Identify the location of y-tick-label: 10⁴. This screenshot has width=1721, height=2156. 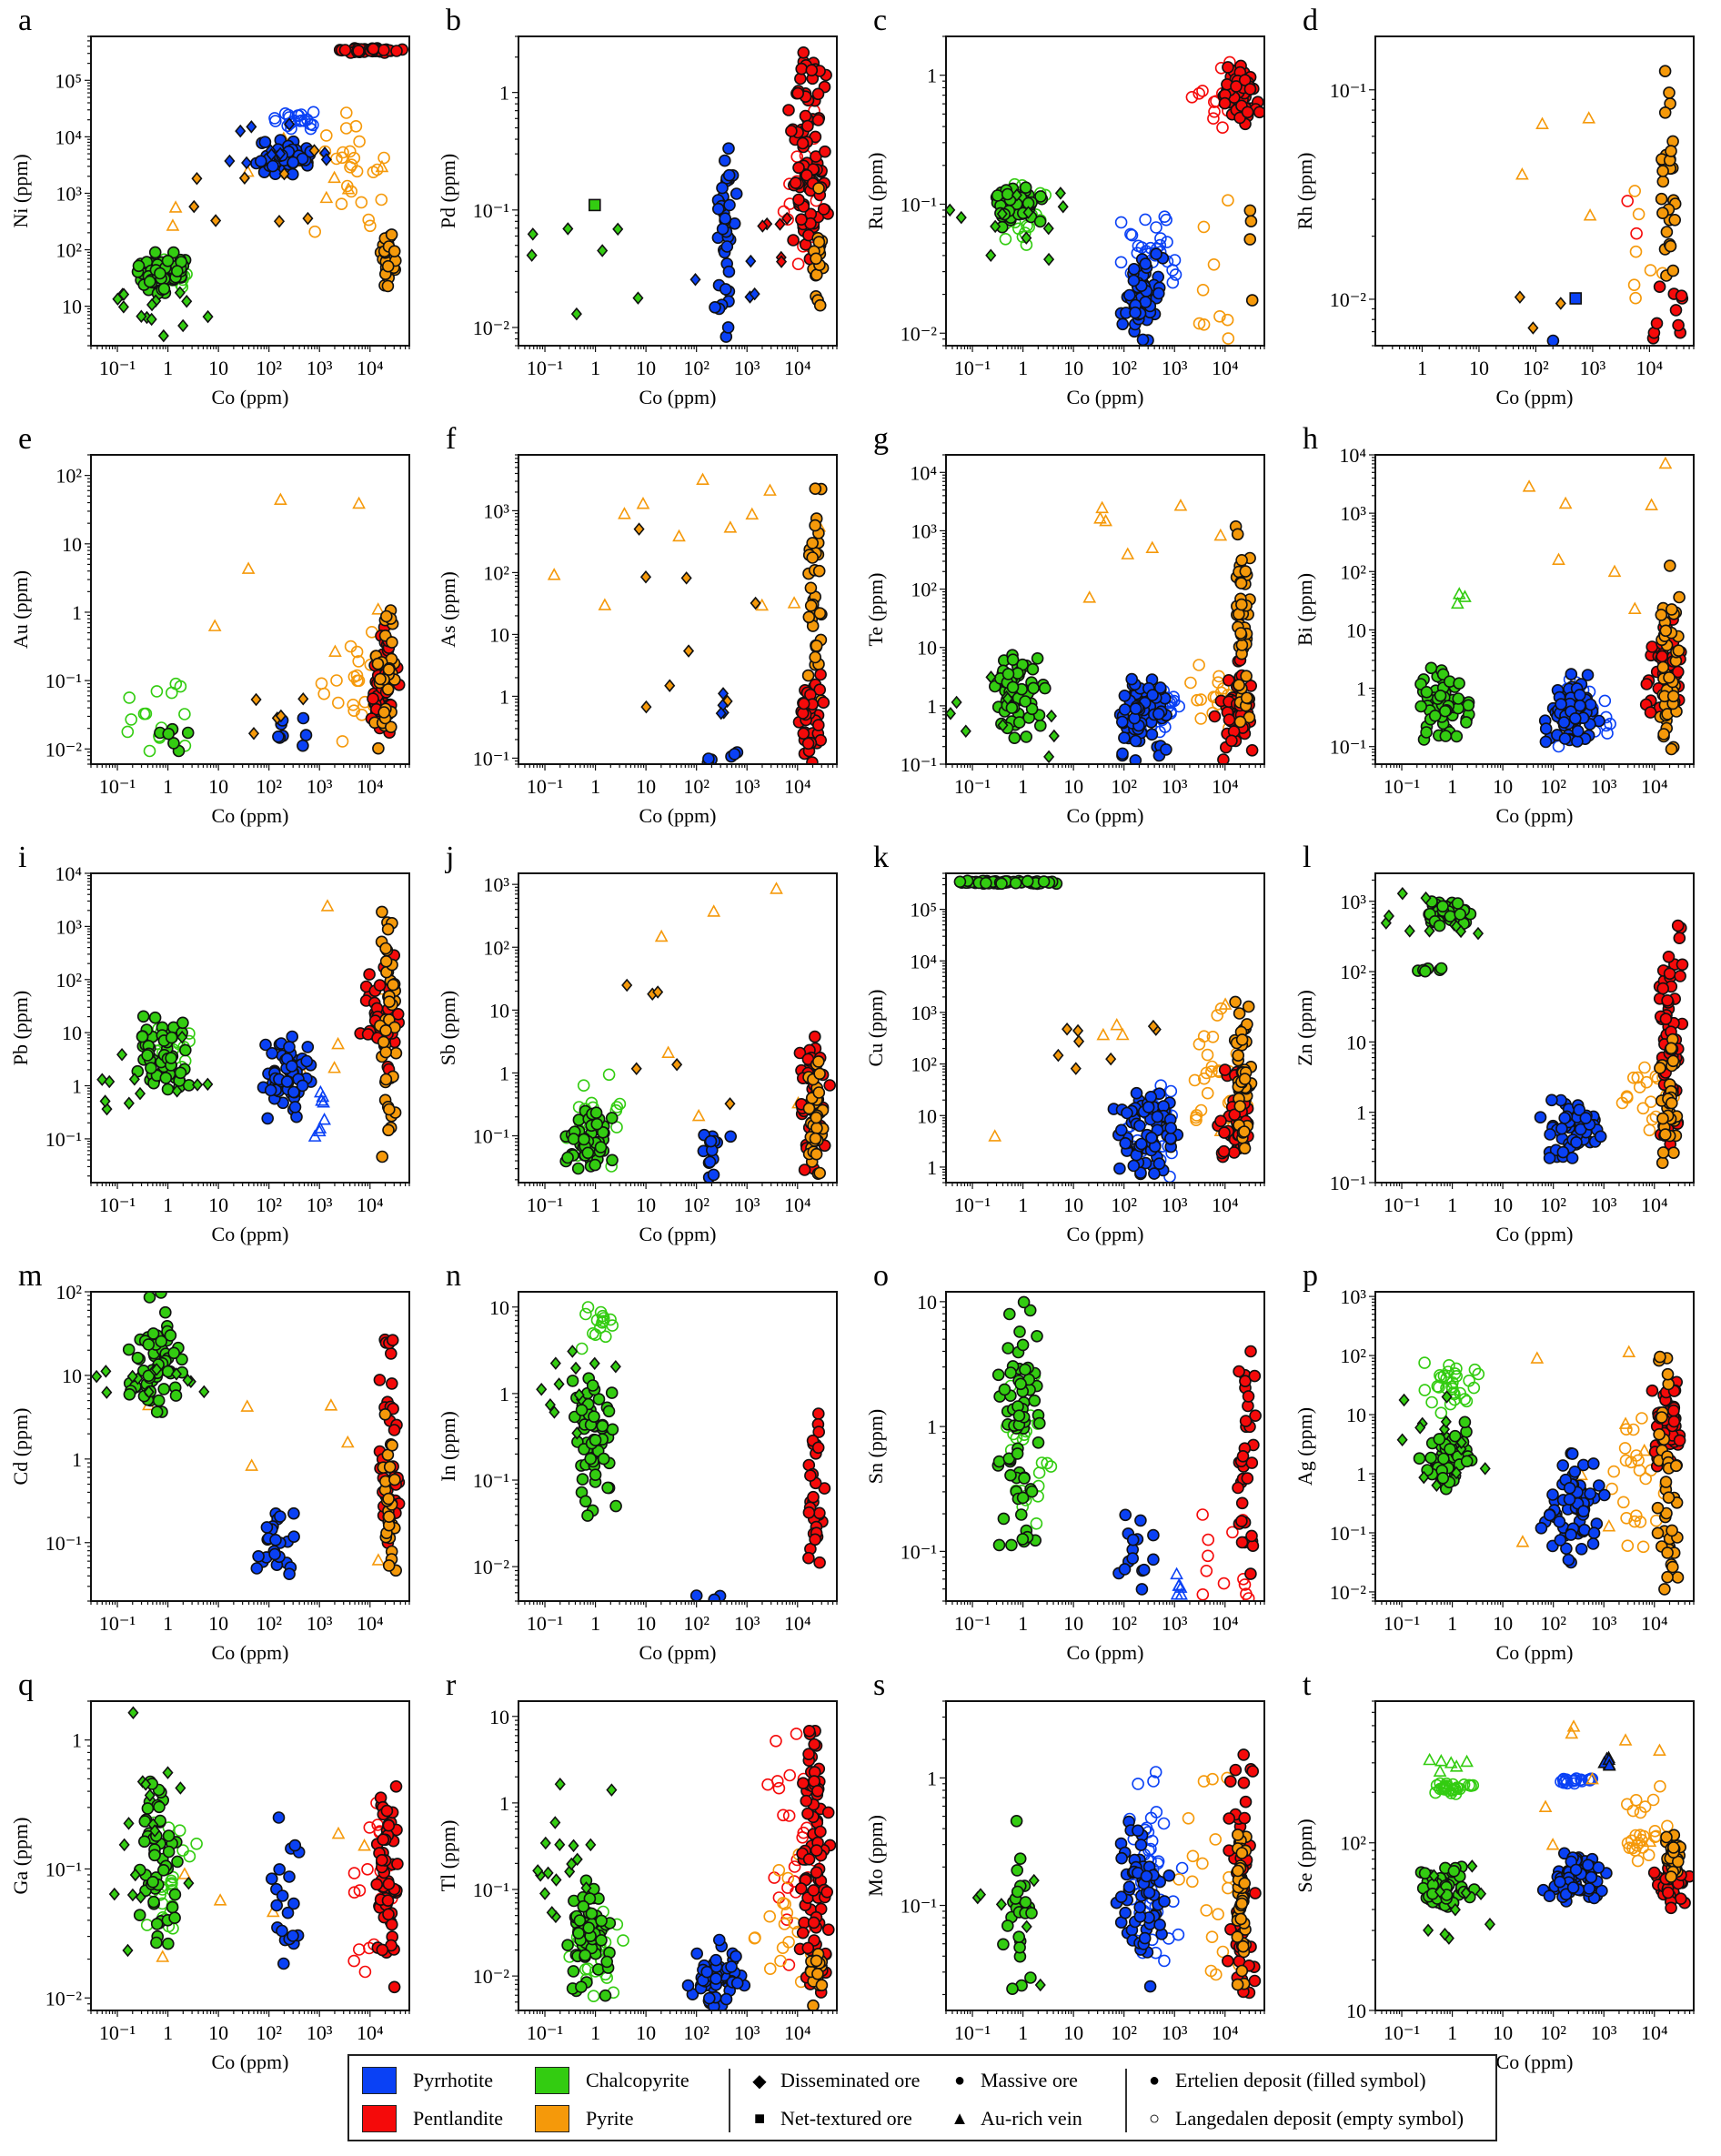
(924, 961).